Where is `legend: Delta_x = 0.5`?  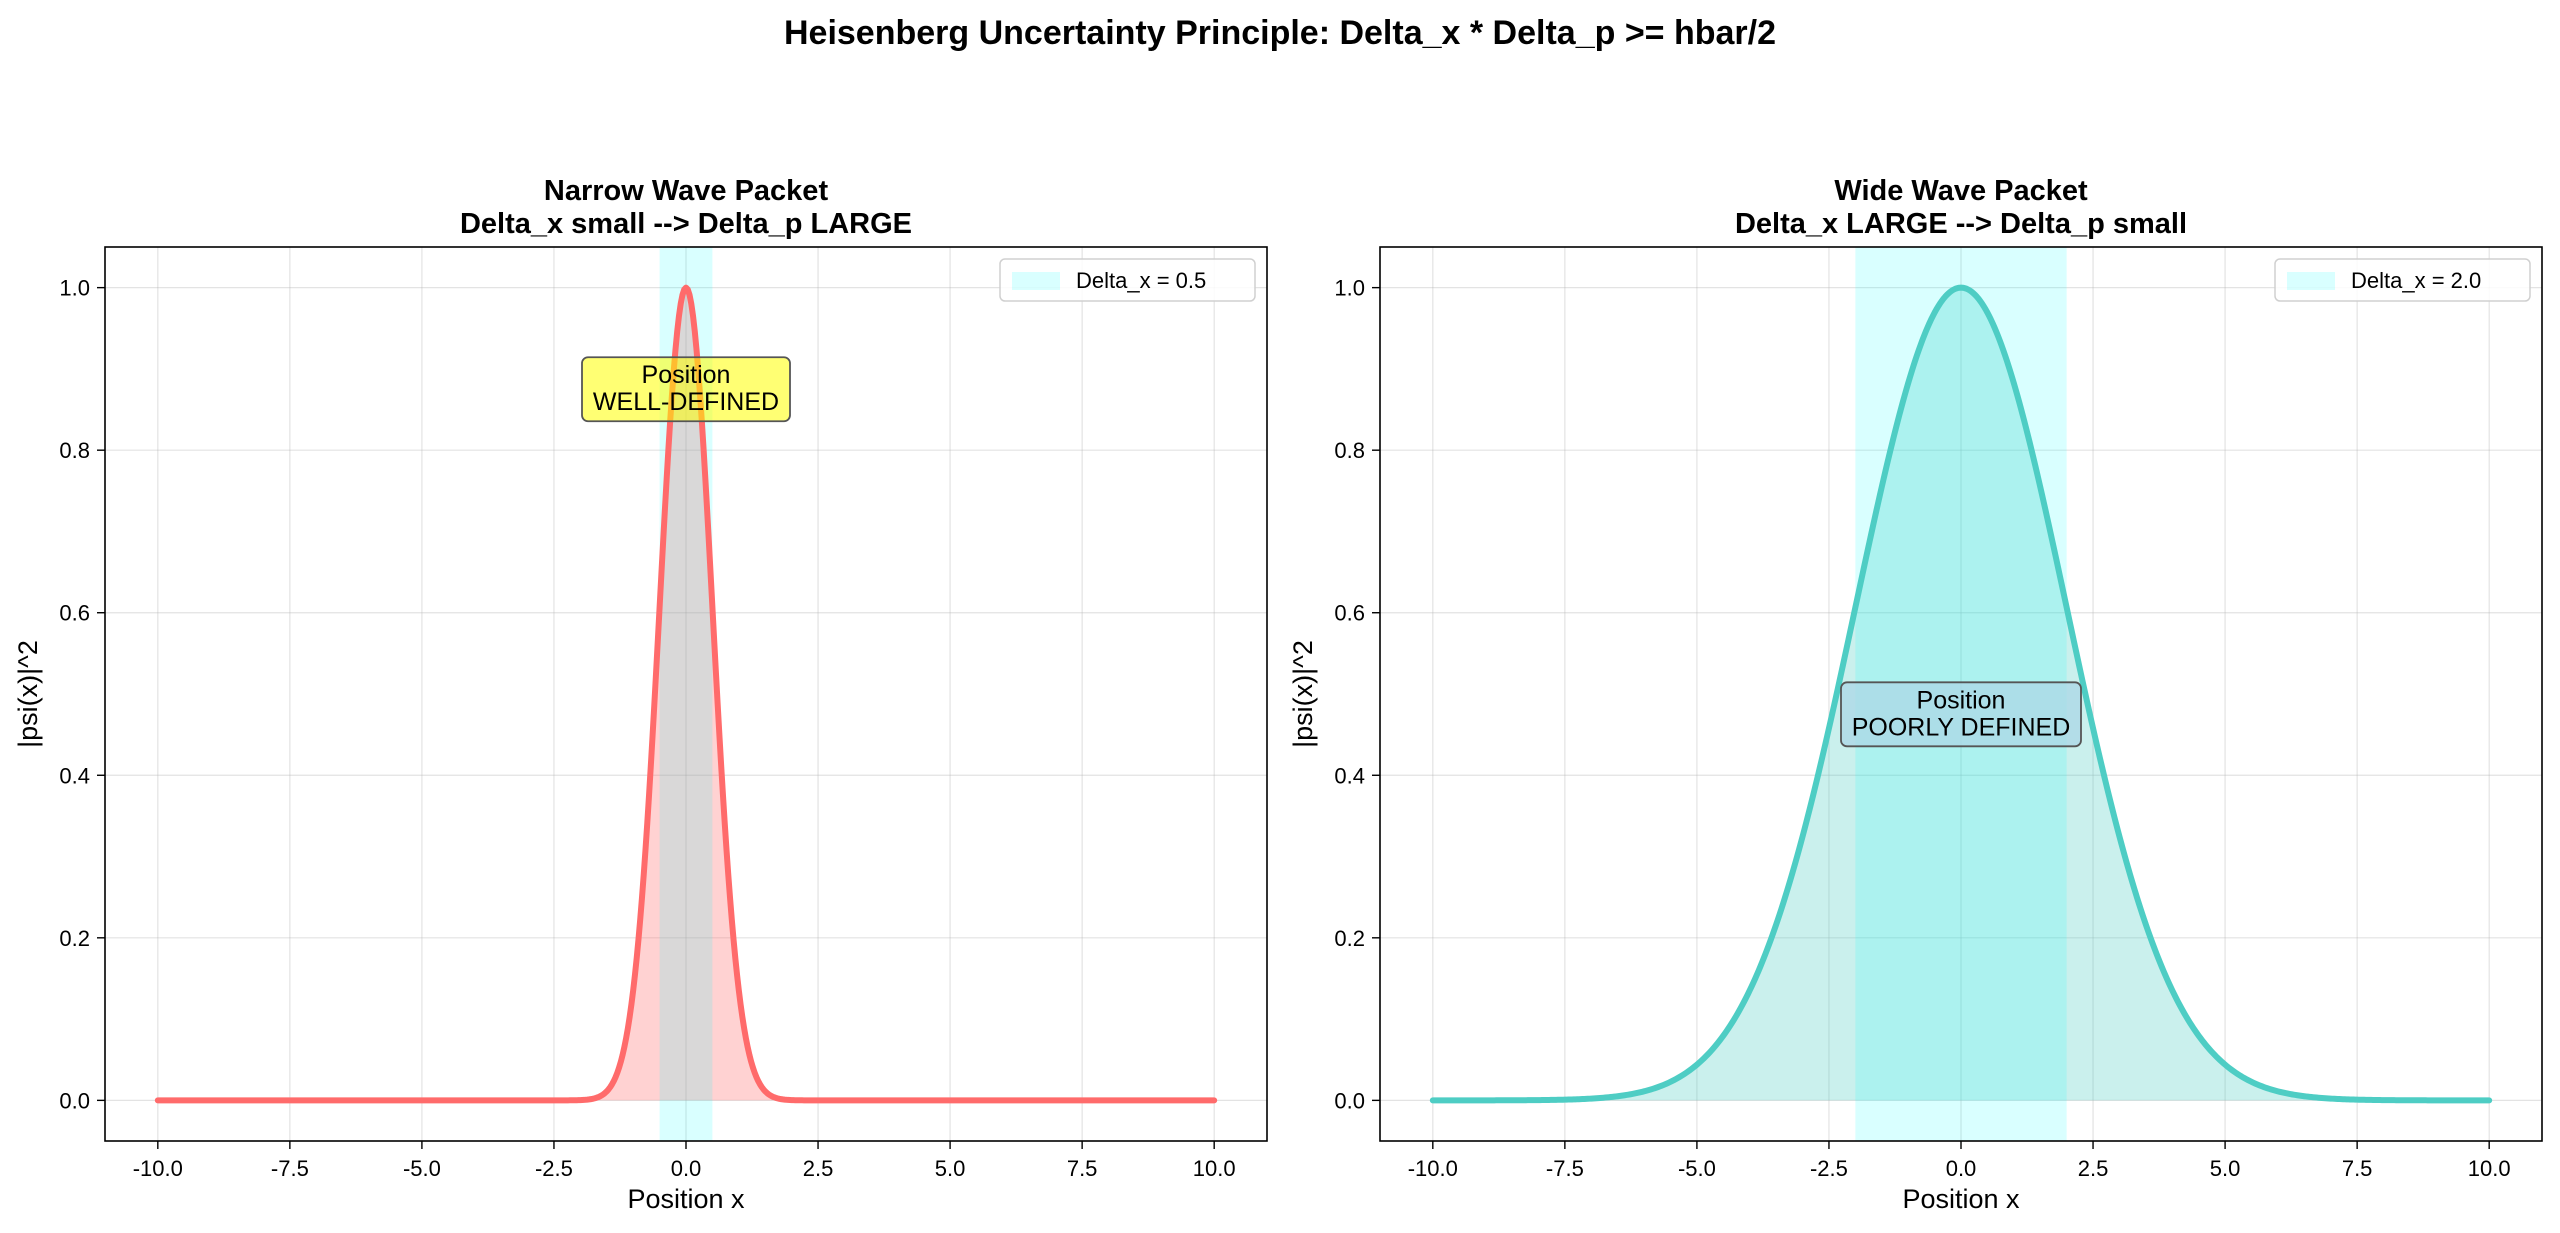
legend: Delta_x = 0.5 is located at coordinates (1127, 280).